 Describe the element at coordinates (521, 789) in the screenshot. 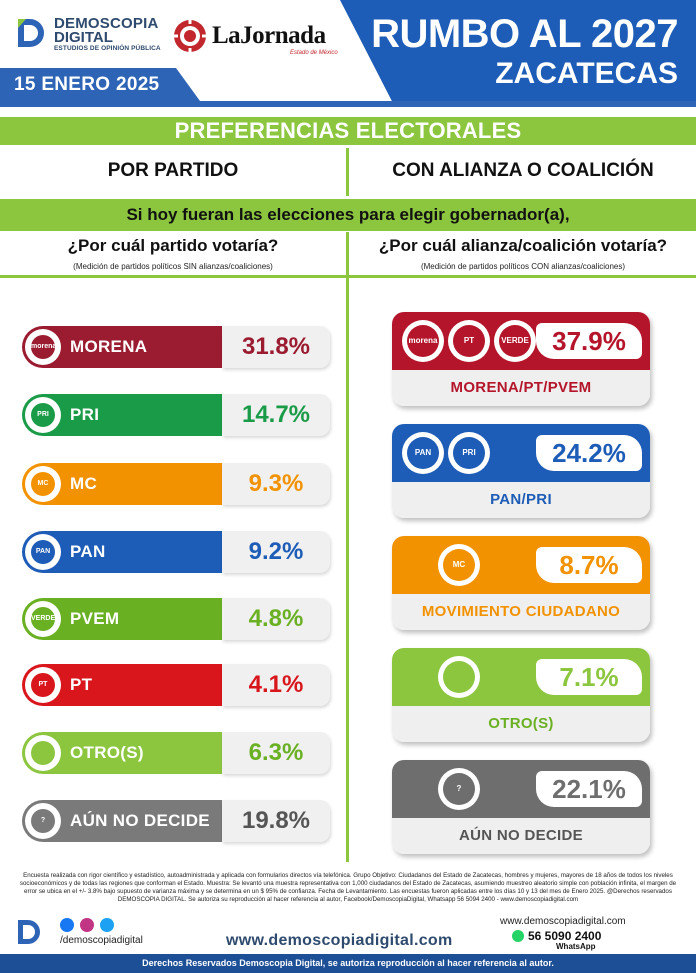

I see `coalition-color-block: ? 22.1%` at that location.